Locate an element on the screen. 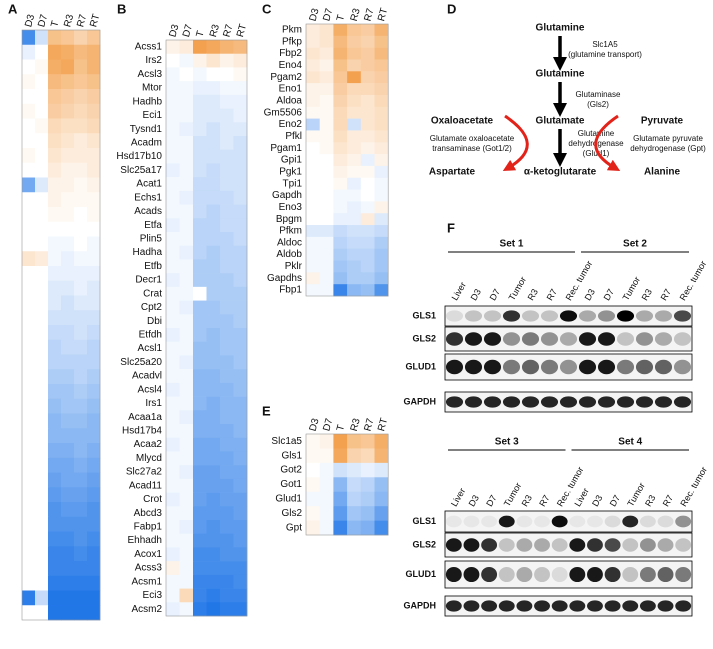  column-label: D3 is located at coordinates (175, 31).